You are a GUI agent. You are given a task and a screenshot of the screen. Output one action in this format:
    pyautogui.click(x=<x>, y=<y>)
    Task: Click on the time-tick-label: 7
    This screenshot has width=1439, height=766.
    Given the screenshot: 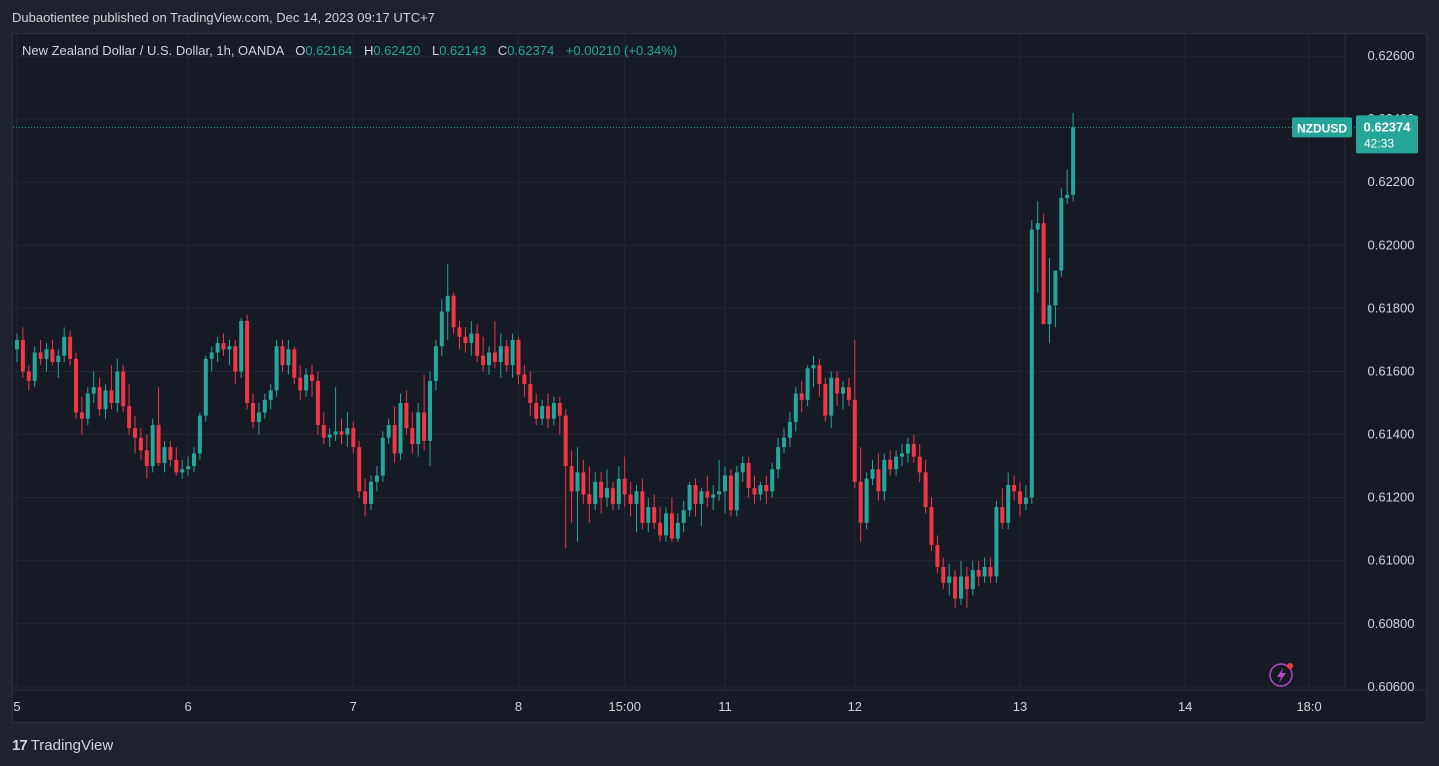 What is the action you would take?
    pyautogui.click(x=353, y=706)
    